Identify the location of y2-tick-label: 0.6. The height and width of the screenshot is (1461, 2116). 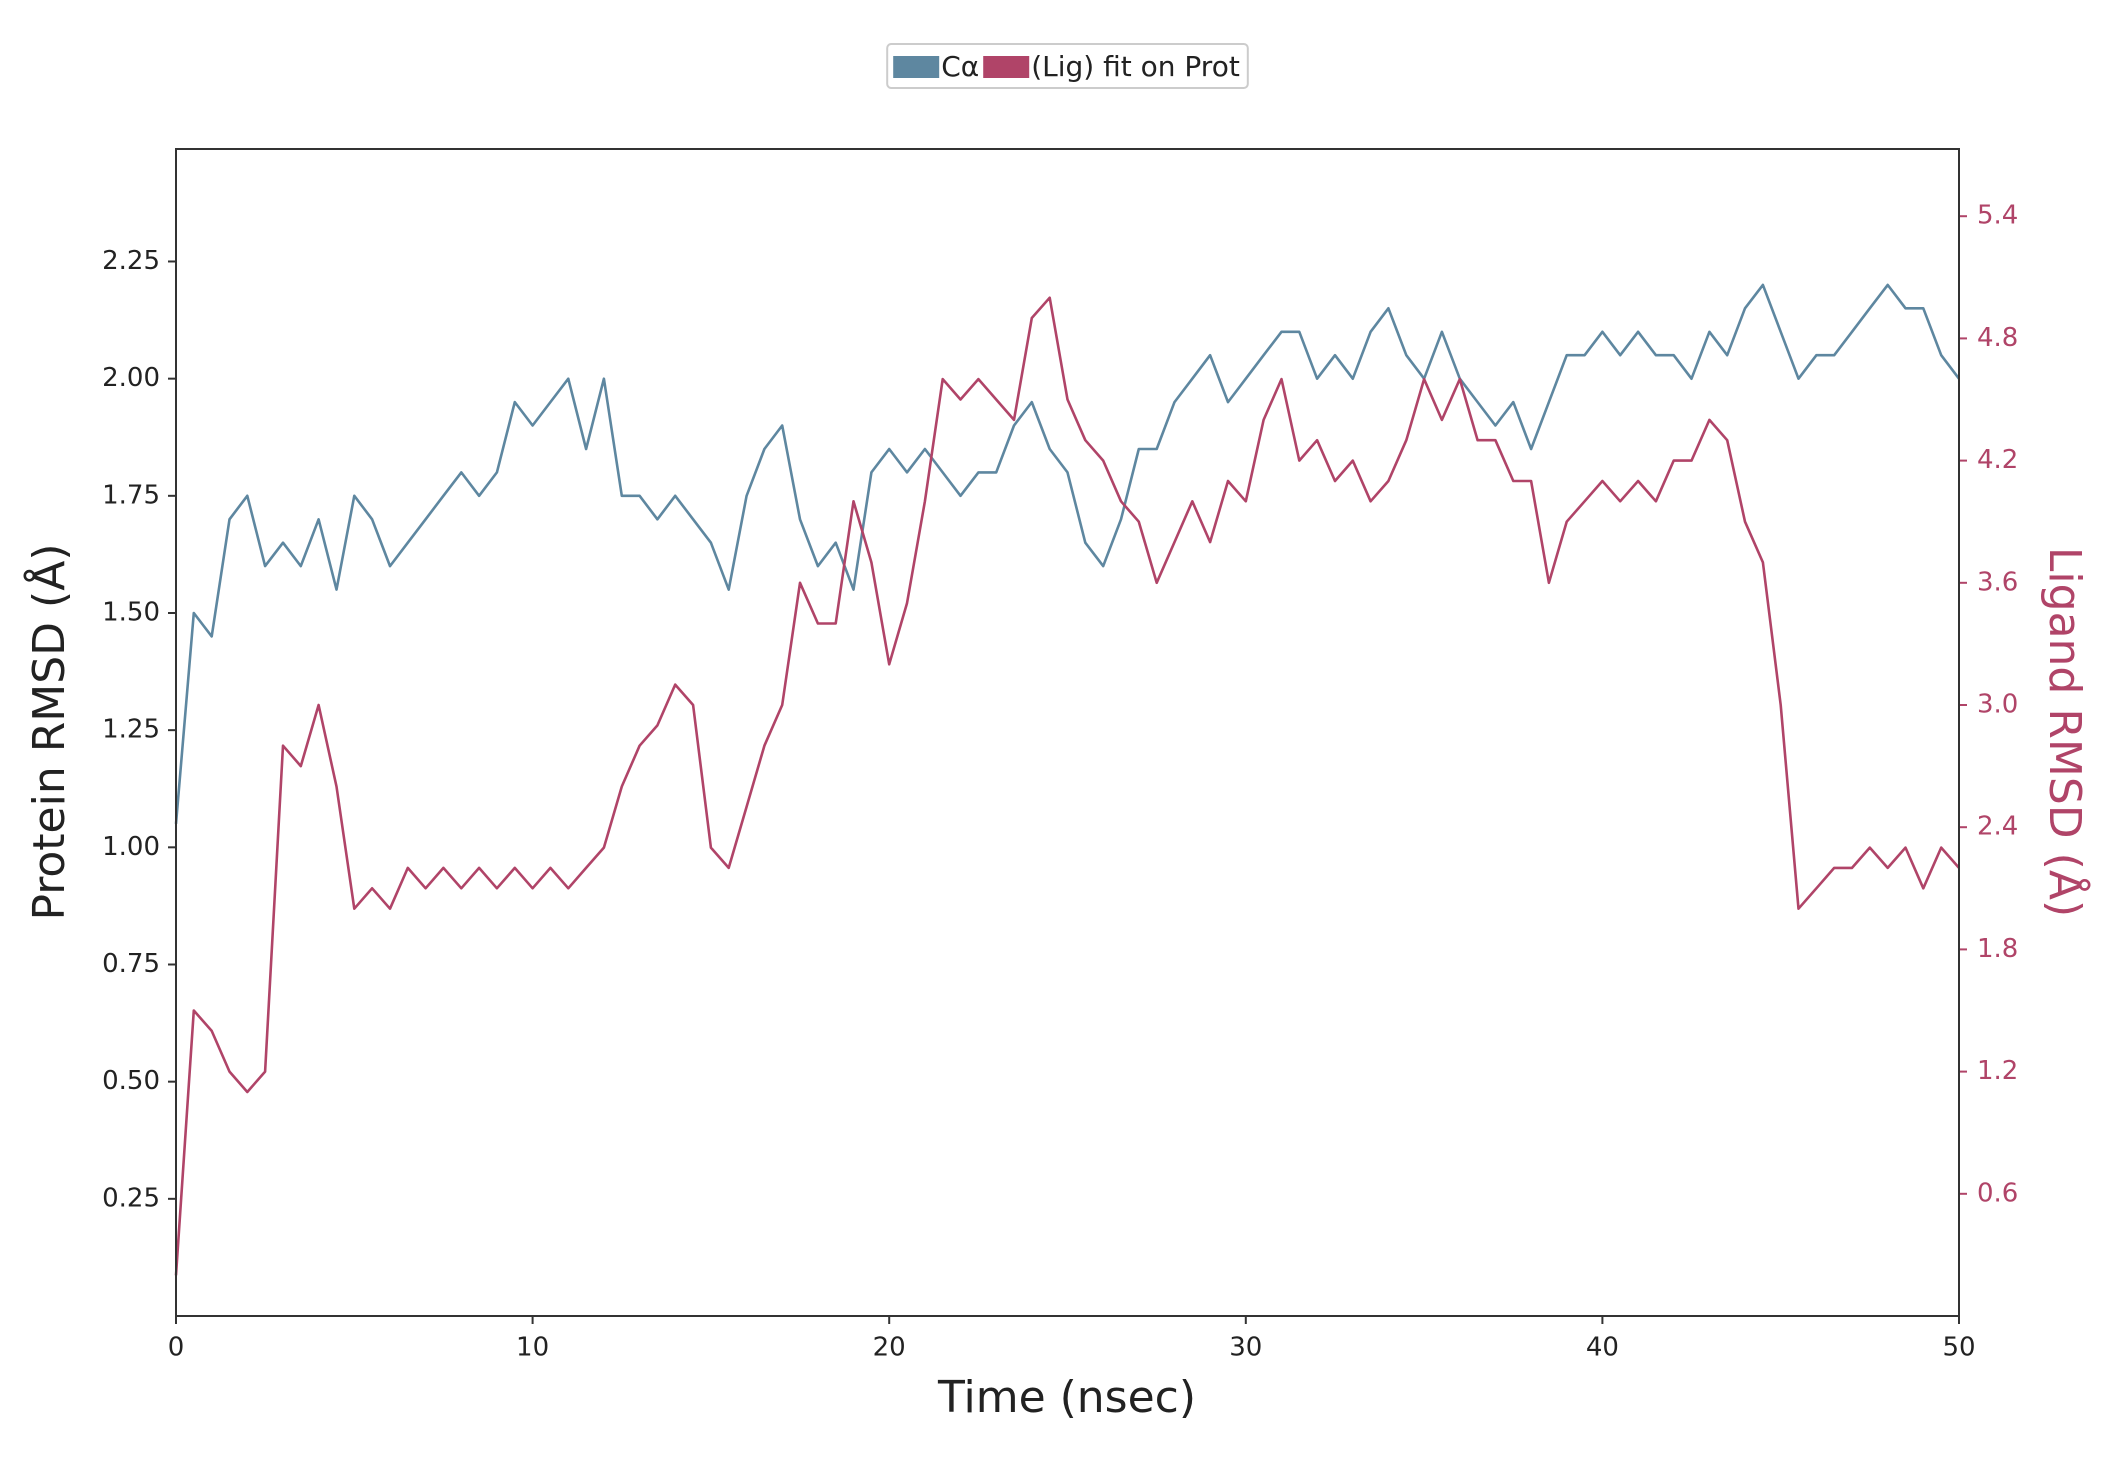
(1997, 1193).